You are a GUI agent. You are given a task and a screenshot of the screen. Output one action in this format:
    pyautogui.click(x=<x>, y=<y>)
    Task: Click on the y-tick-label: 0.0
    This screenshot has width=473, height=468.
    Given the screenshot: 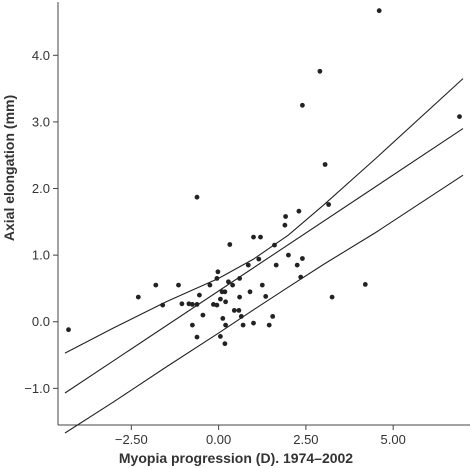 What is the action you would take?
    pyautogui.click(x=41, y=321)
    